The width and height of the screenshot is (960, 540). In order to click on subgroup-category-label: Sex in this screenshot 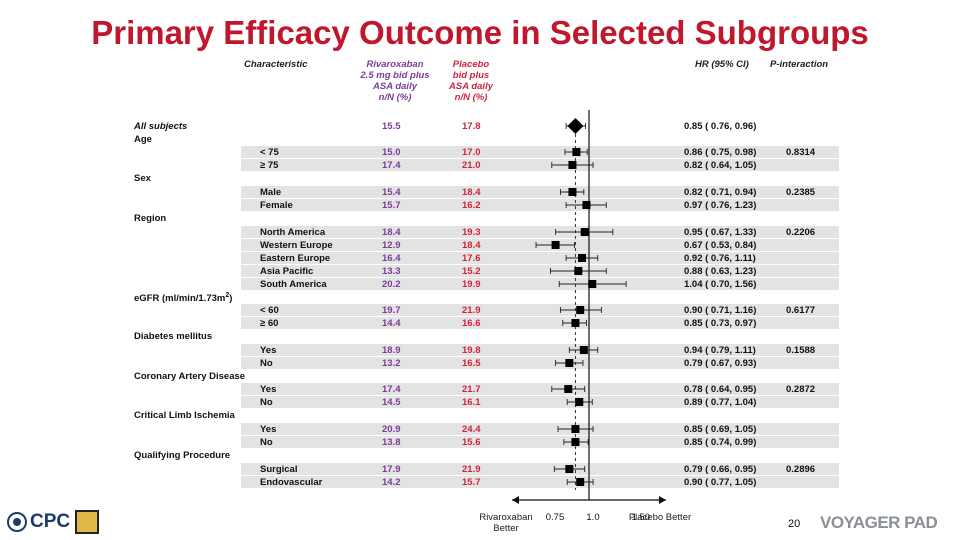, I will do `click(142, 178)`.